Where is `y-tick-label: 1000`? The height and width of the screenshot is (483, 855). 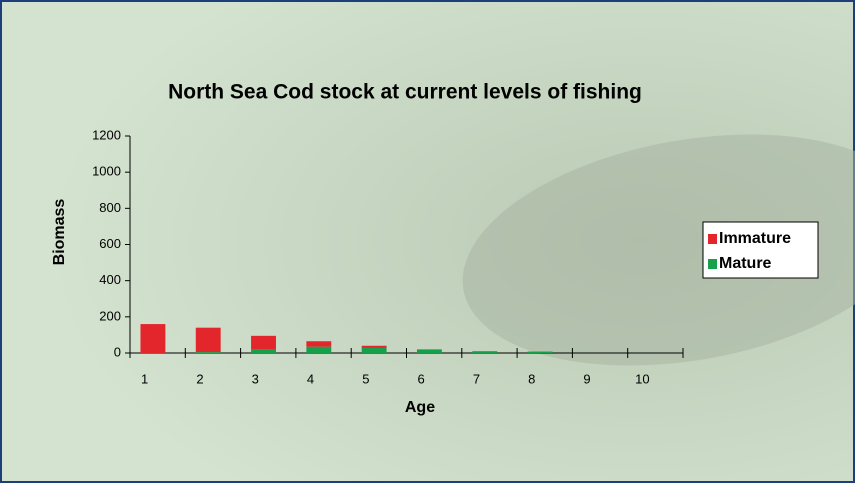
y-tick-label: 1000 is located at coordinates (106, 171).